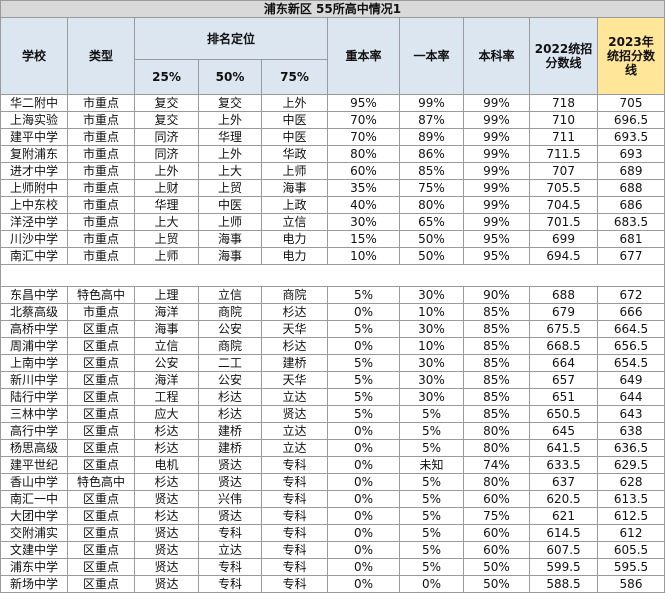  What do you see at coordinates (295, 103) in the screenshot?
I see `data-cell: 上外` at bounding box center [295, 103].